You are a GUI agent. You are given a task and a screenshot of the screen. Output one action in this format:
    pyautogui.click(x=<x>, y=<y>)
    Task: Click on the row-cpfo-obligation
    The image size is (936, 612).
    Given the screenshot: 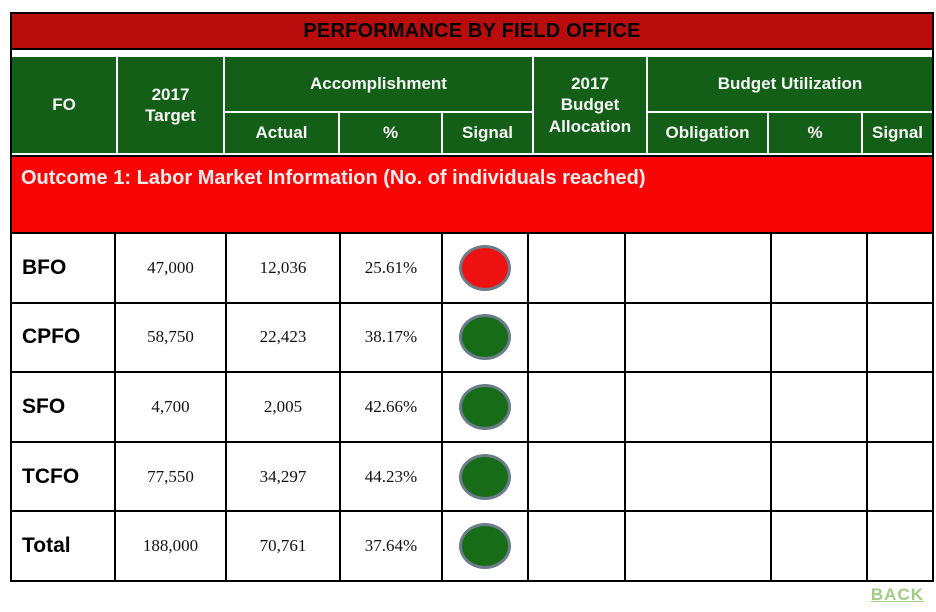 What is the action you would take?
    pyautogui.click(x=698, y=337)
    